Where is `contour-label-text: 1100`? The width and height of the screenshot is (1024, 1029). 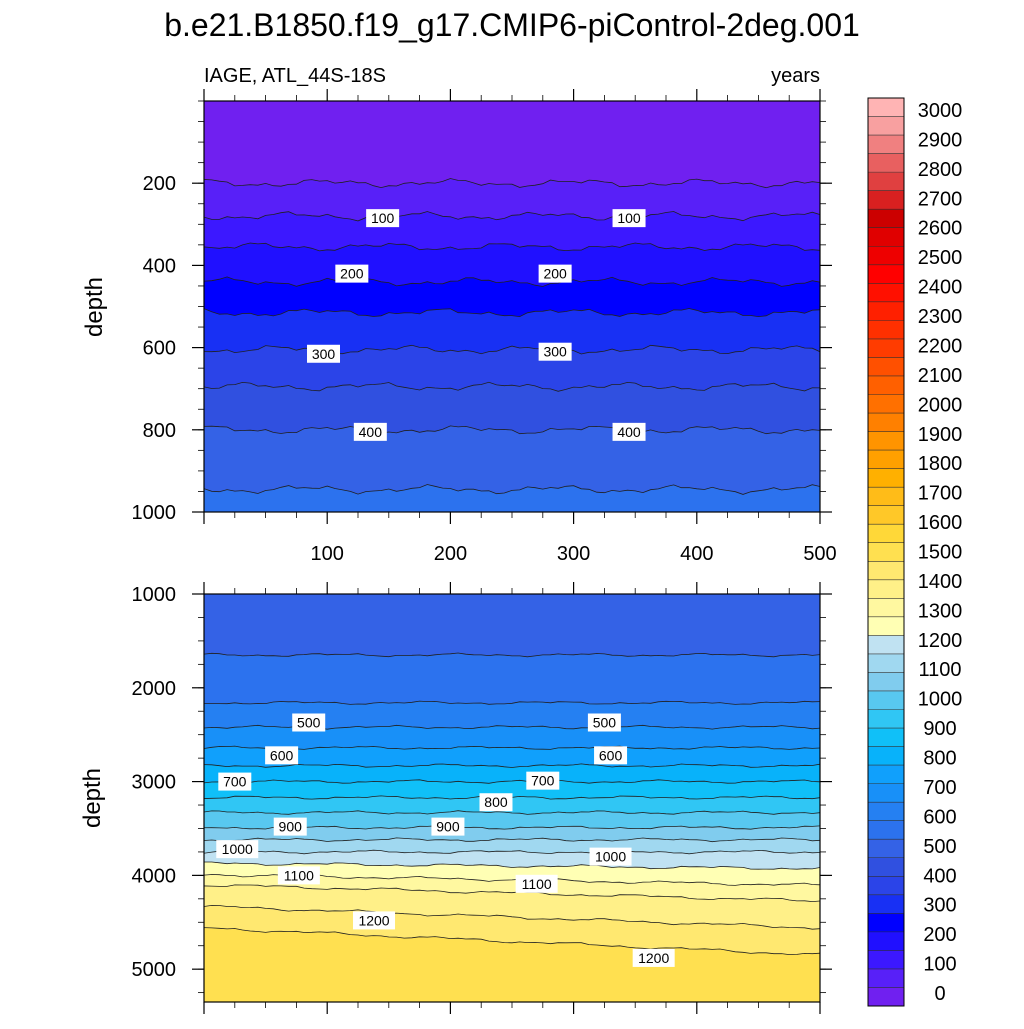 contour-label-text: 1100 is located at coordinates (537, 884).